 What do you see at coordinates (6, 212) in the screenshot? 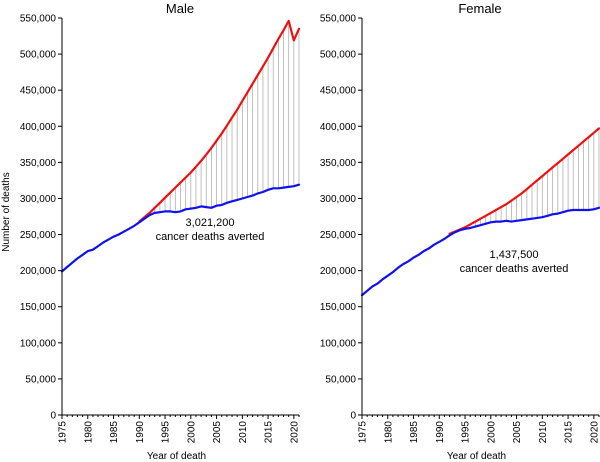
I see `y-axis-label: Number of deaths` at bounding box center [6, 212].